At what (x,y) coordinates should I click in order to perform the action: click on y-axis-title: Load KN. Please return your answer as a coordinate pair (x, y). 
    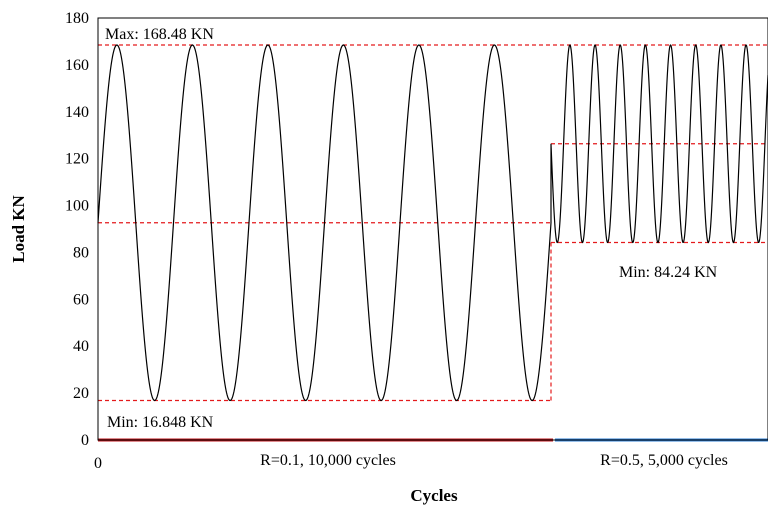
    Looking at the image, I should click on (18, 229).